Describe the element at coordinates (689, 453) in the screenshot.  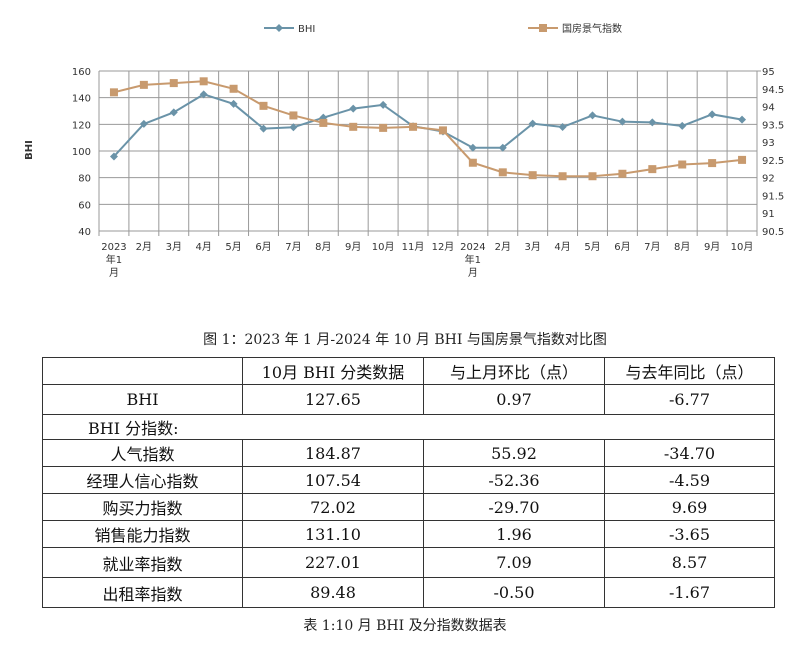
I see `cell: -34.70` at that location.